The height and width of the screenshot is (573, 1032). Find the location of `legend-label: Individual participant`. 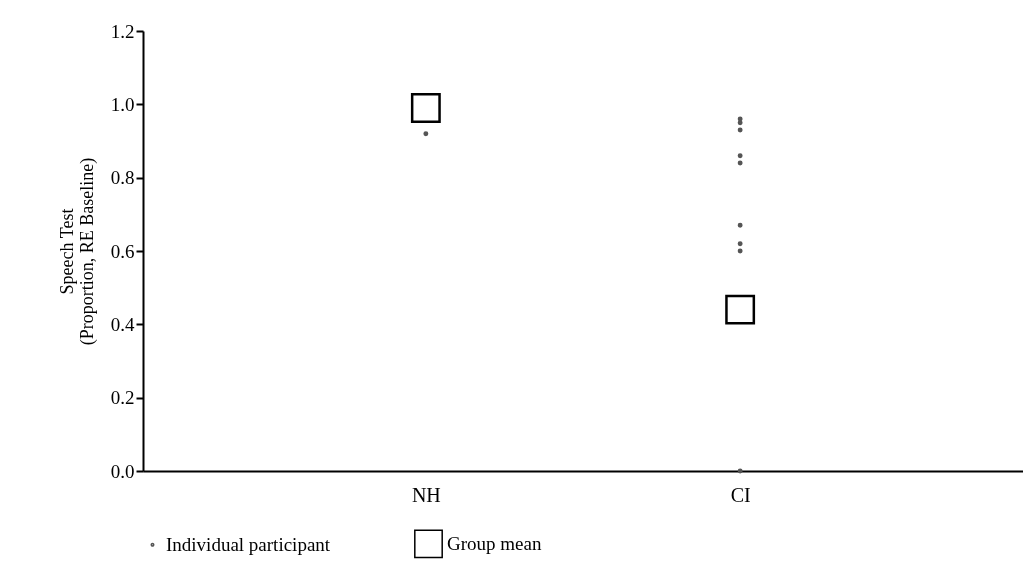

legend-label: Individual participant is located at coordinates (248, 544).